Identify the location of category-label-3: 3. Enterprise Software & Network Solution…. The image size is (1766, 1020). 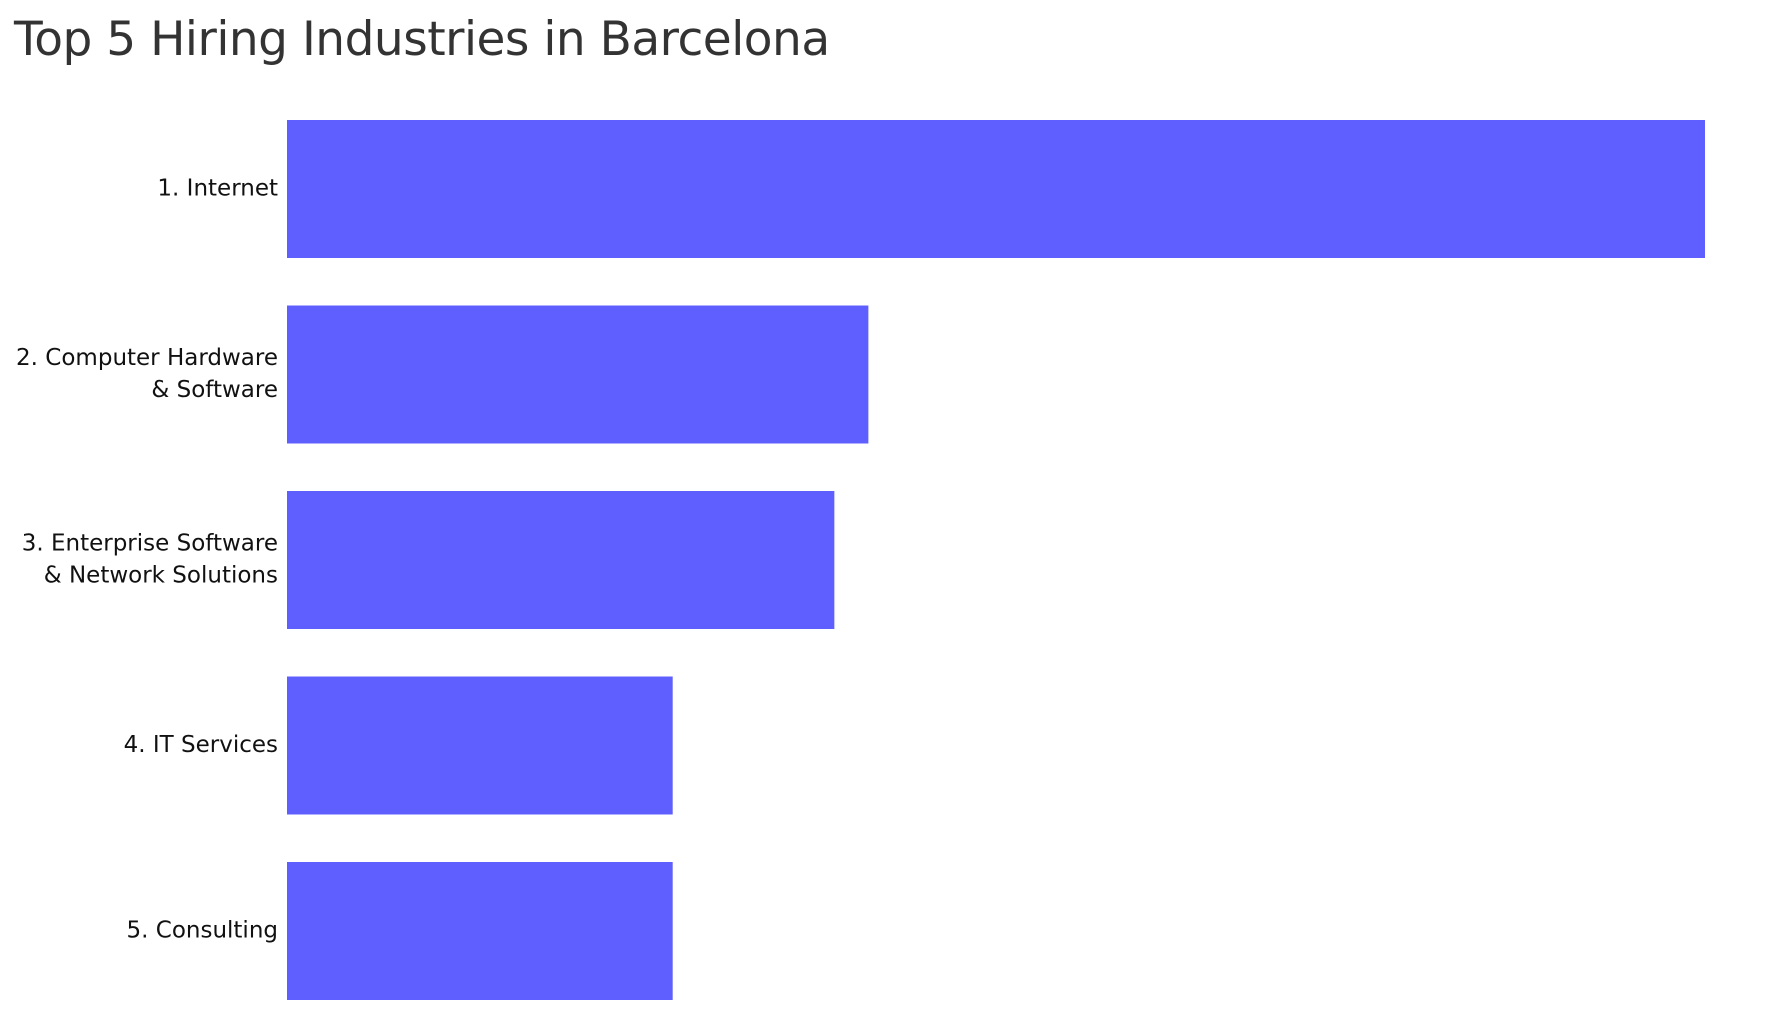
(150, 560).